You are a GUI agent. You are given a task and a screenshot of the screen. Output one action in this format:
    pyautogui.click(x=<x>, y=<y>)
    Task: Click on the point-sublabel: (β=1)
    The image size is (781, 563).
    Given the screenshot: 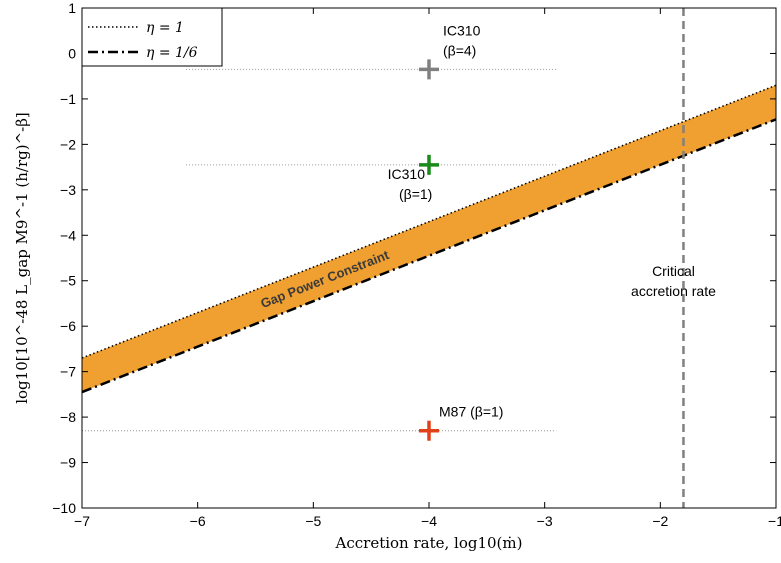 What is the action you would take?
    pyautogui.click(x=415, y=194)
    